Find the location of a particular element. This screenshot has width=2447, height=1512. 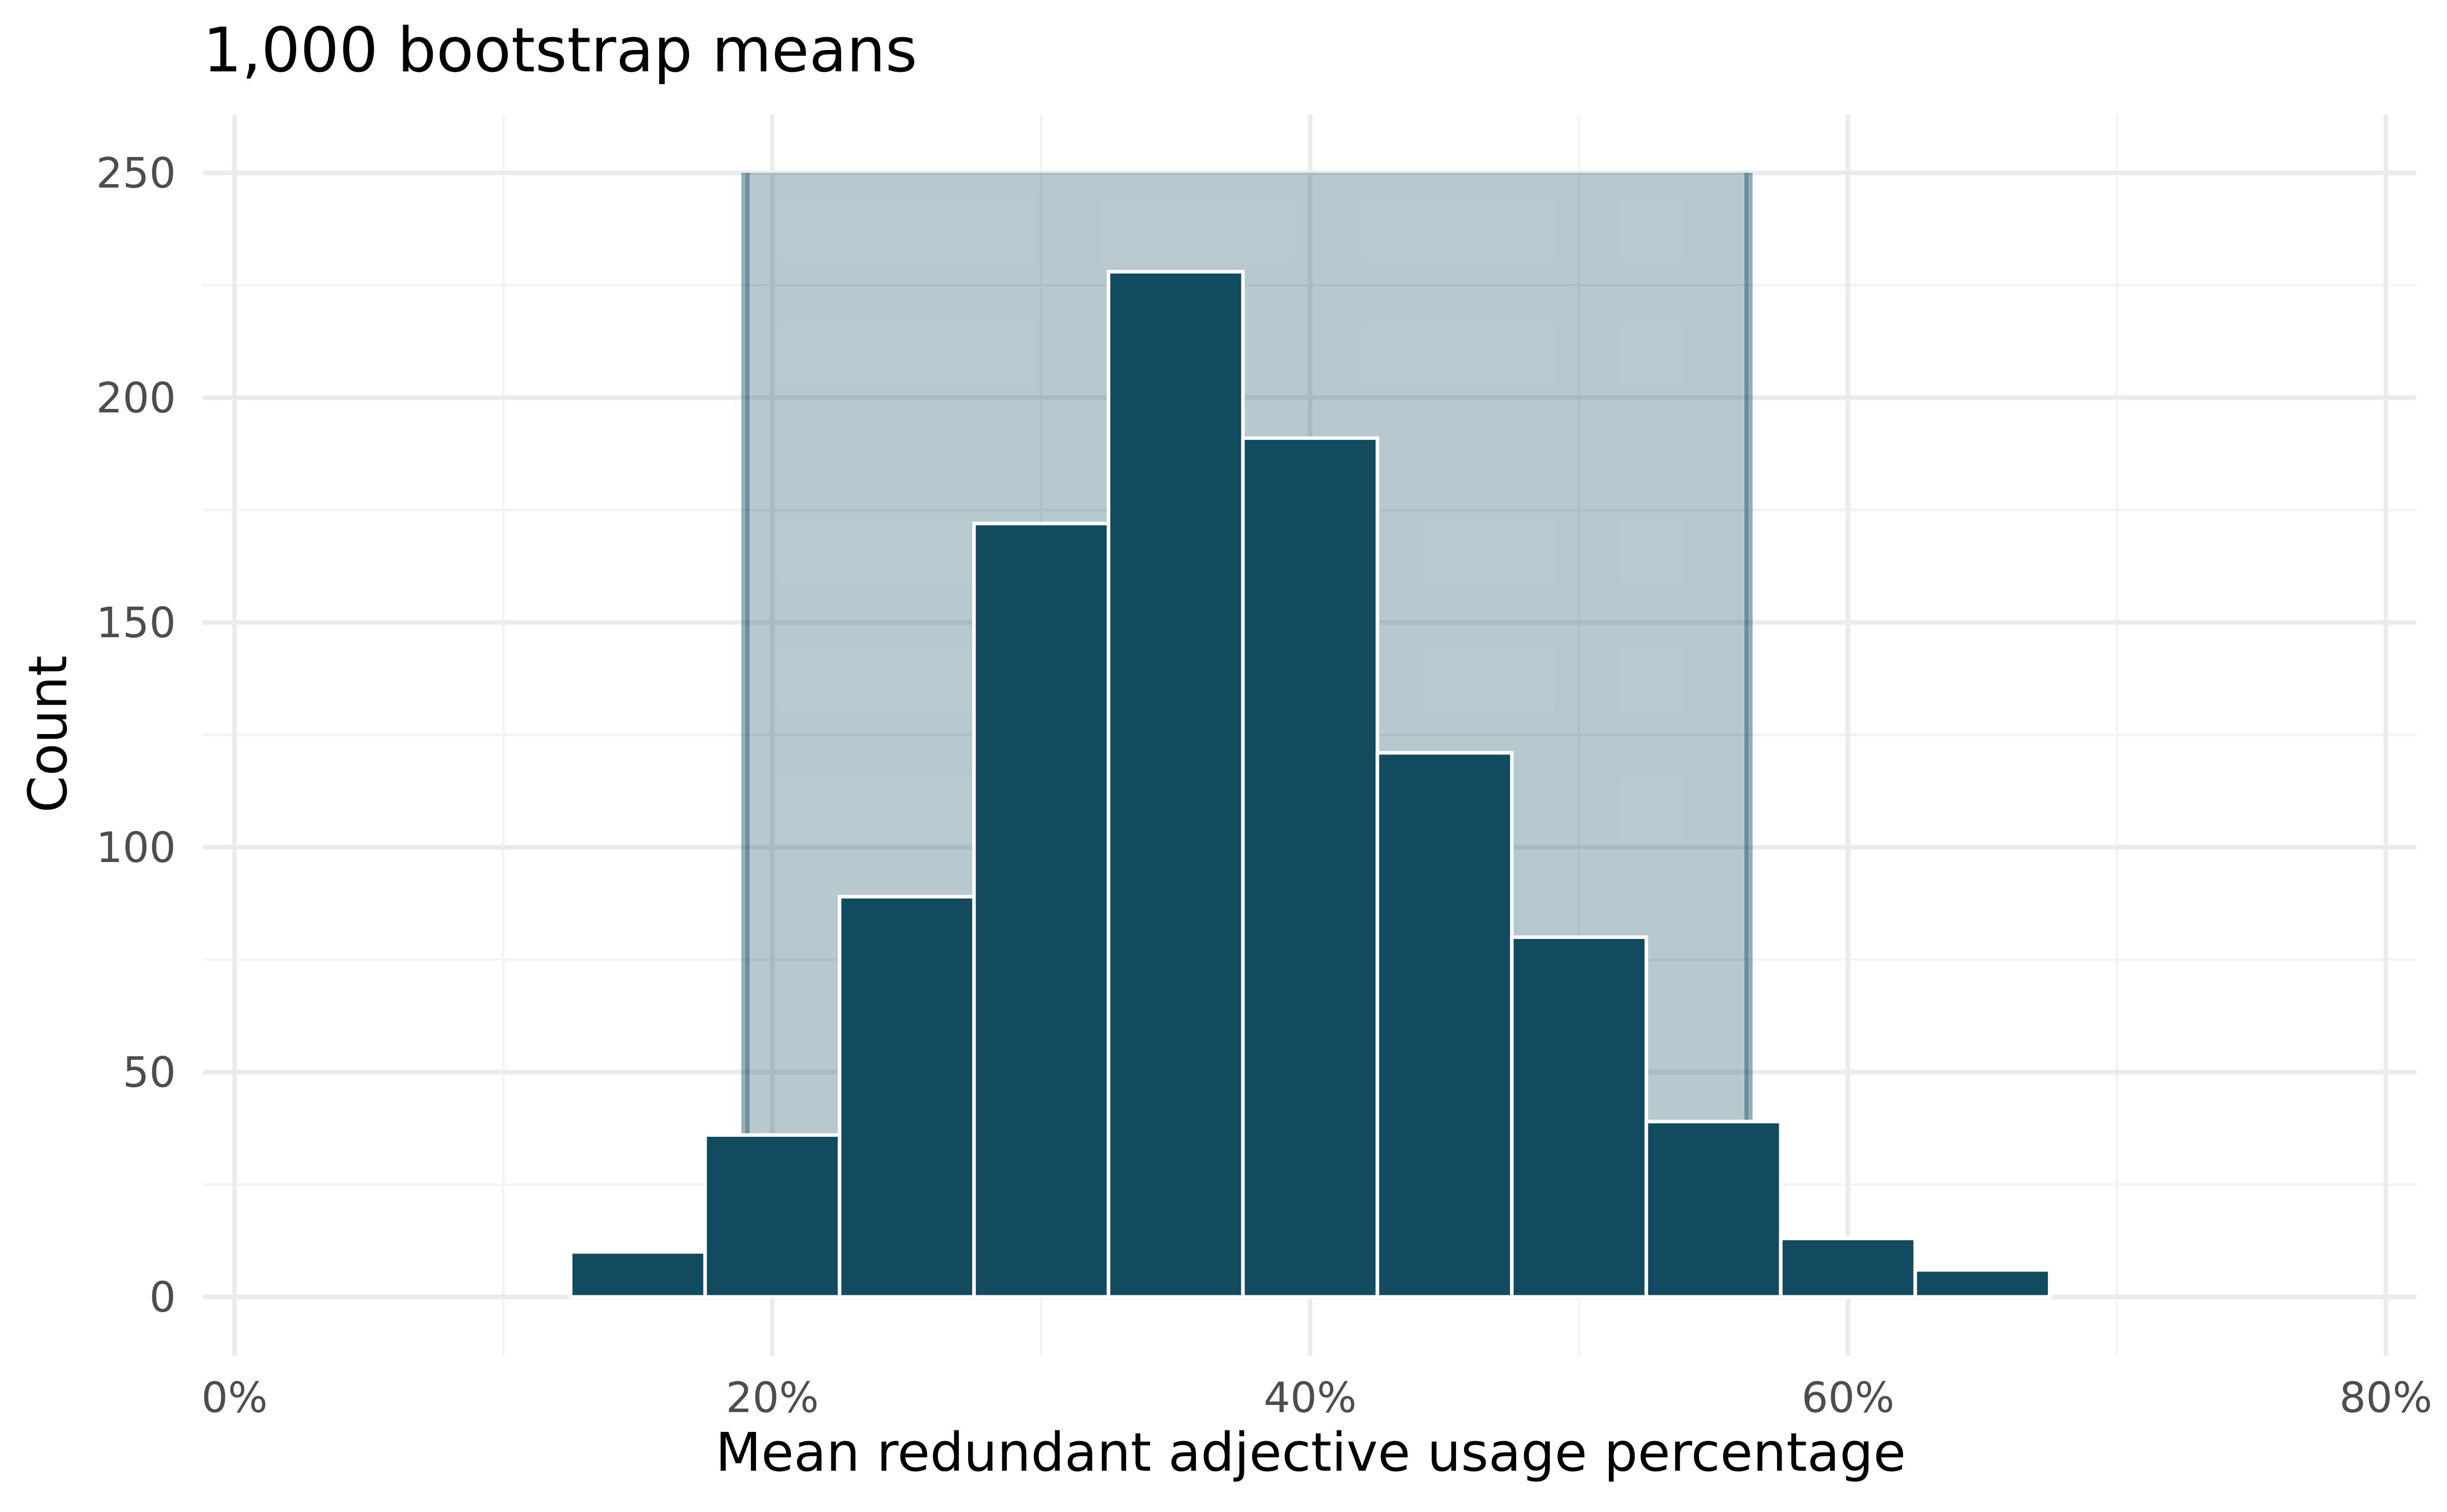

y-tick-label: 50 is located at coordinates (149, 1073).